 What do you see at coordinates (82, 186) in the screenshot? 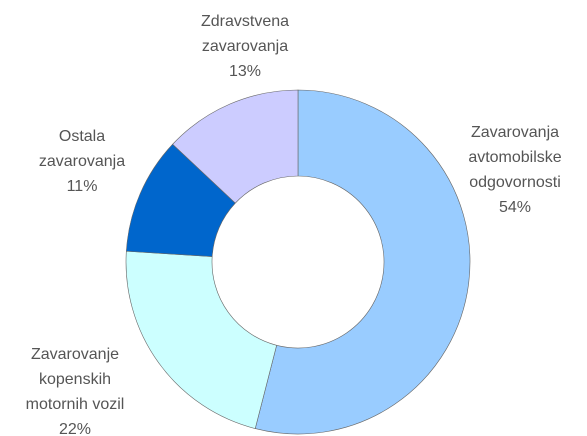
I see `value-label: 11%` at bounding box center [82, 186].